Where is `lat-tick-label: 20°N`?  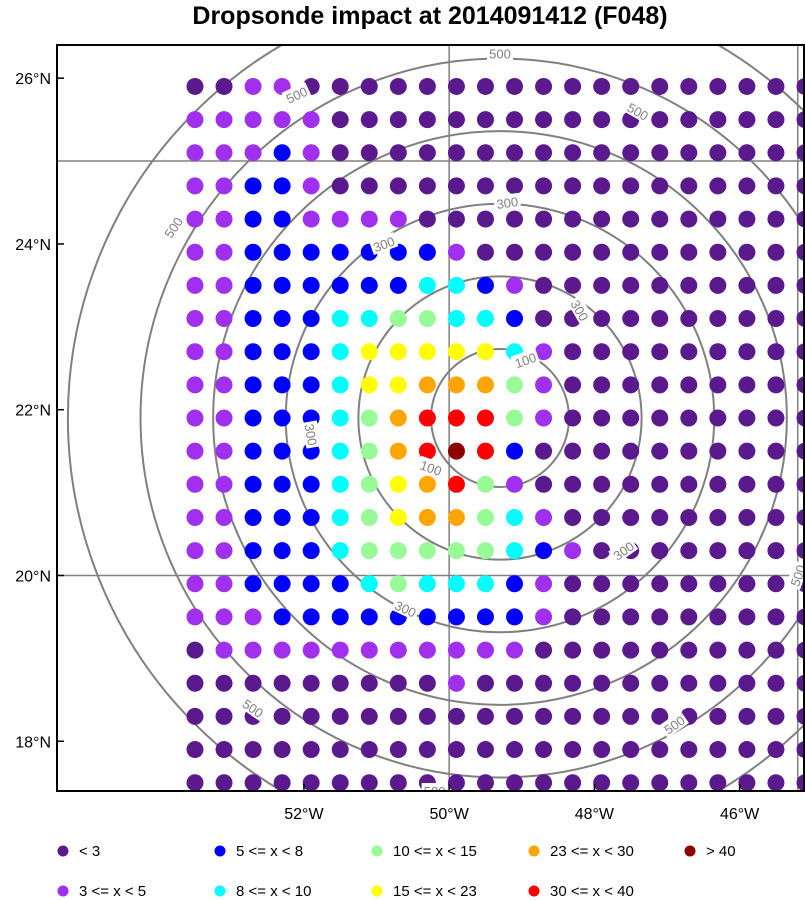 lat-tick-label: 20°N is located at coordinates (33, 576).